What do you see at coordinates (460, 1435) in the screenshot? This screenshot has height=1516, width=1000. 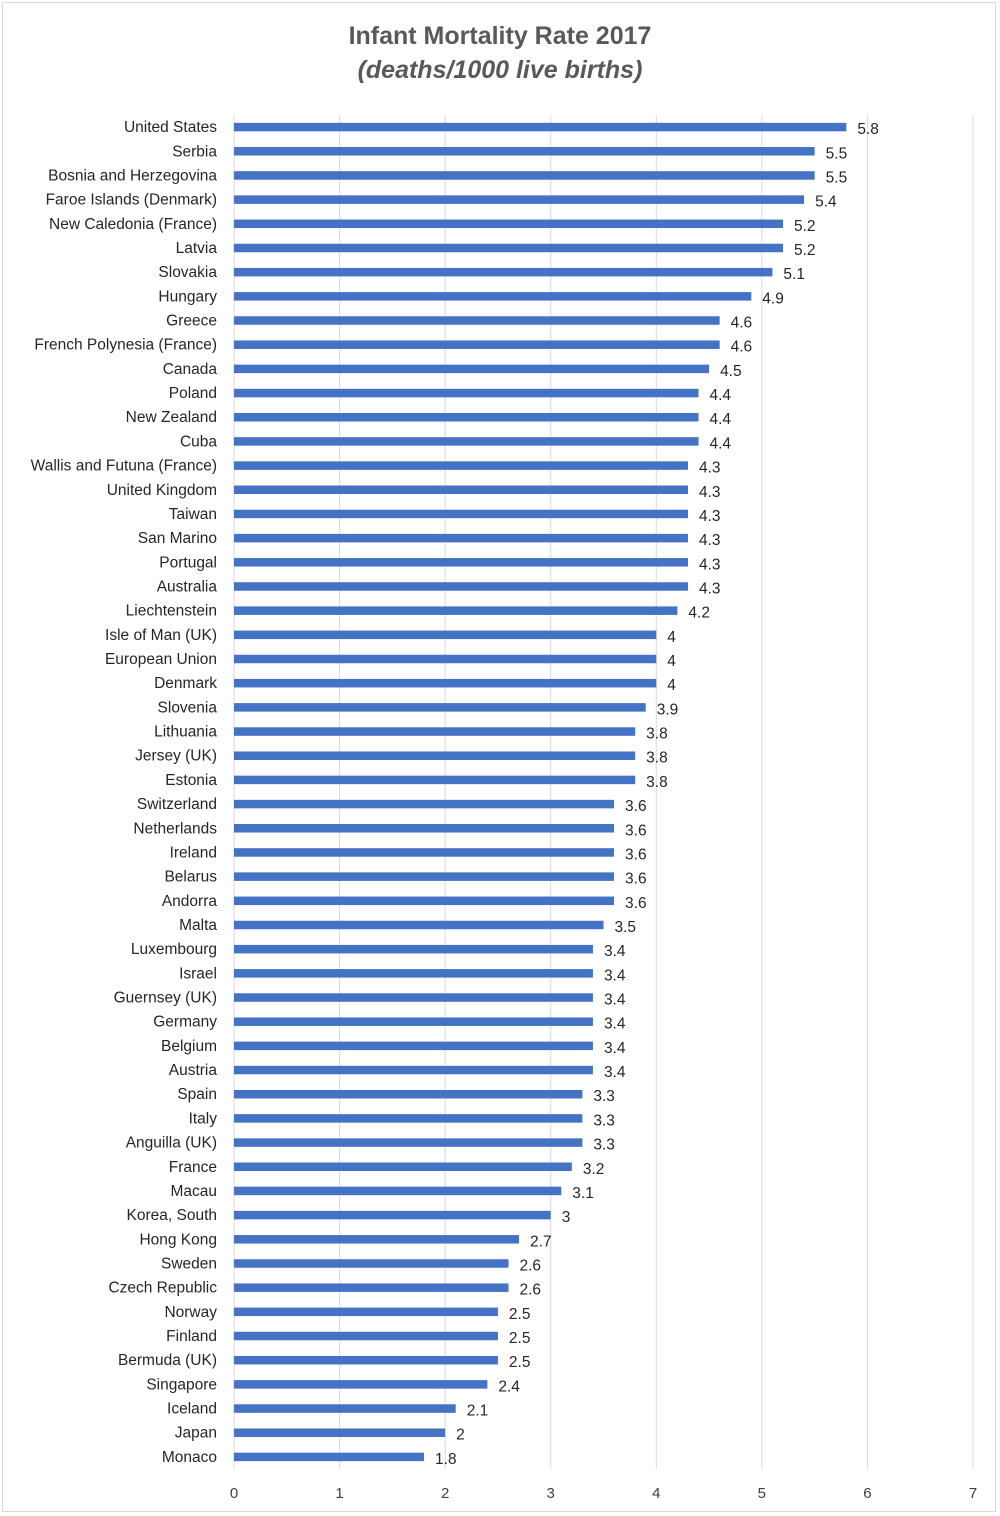 I see `value-label: 2` at bounding box center [460, 1435].